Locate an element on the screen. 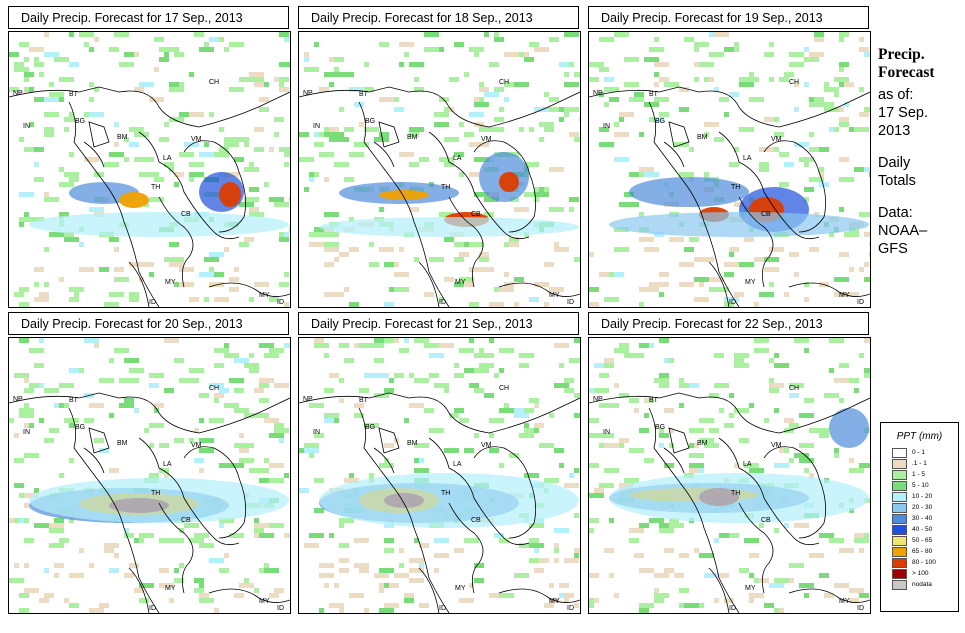  country-label-np: NP is located at coordinates (308, 93).